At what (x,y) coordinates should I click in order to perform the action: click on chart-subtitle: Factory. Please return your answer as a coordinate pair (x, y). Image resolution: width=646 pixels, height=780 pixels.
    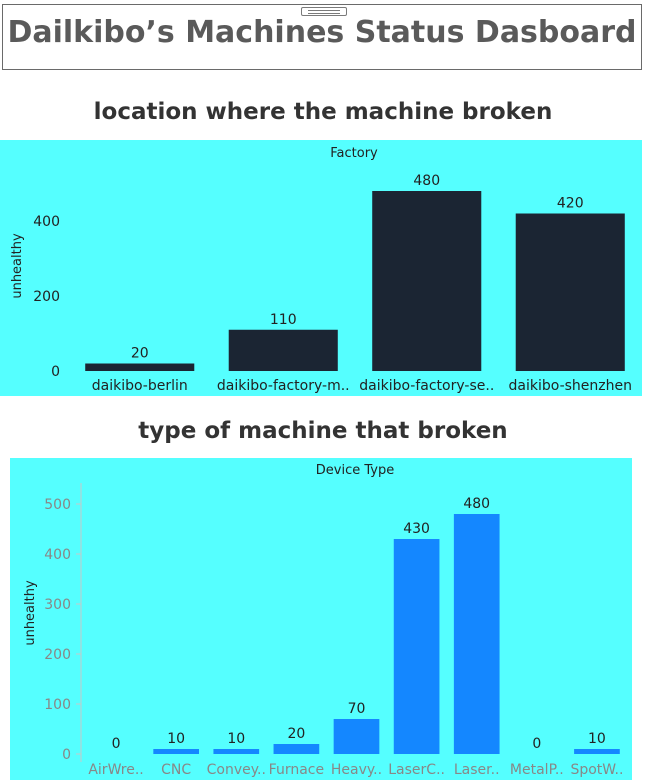
    Looking at the image, I should click on (354, 153).